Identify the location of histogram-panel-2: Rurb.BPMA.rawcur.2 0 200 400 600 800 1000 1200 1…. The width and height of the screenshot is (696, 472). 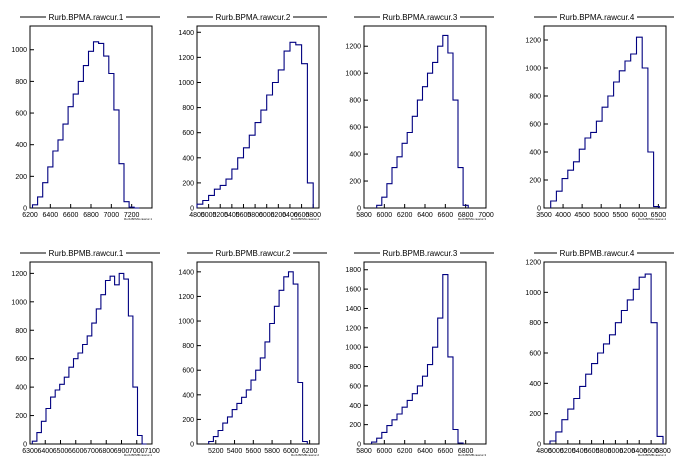
(252, 117).